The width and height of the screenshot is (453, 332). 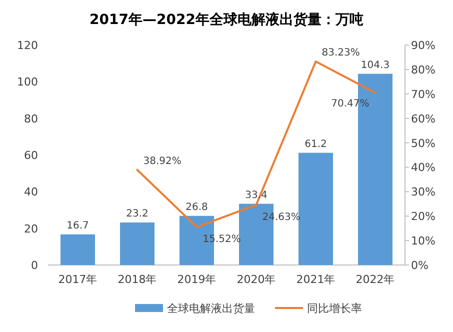 What do you see at coordinates (31, 229) in the screenshot?
I see `y-tick-label: 20` at bounding box center [31, 229].